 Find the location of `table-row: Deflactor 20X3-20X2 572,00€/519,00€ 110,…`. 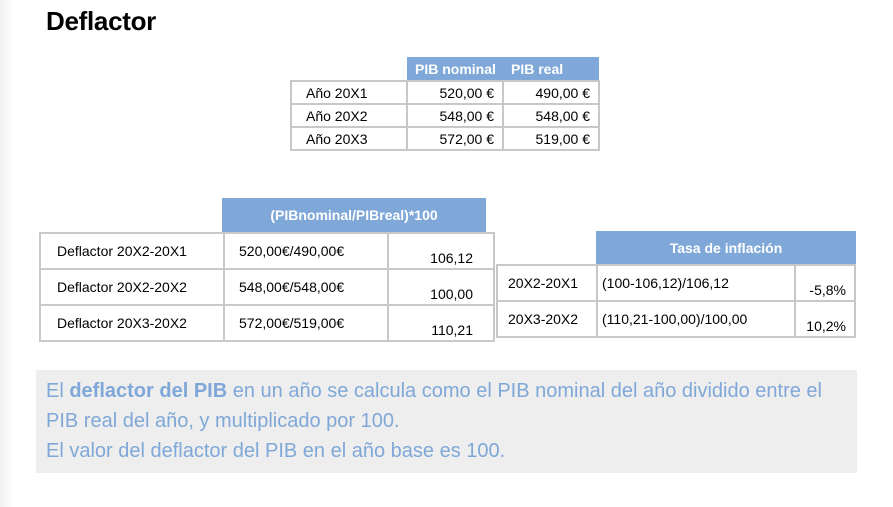

table-row: Deflactor 20X3-20X2 572,00€/519,00€ 110,… is located at coordinates (267, 323).